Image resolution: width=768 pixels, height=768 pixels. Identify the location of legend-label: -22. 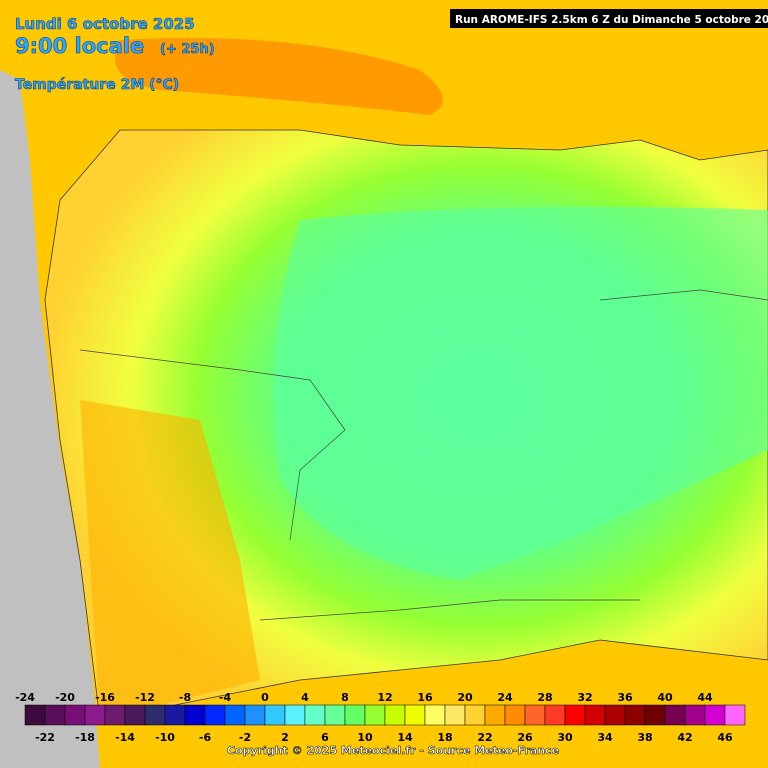
(45, 737).